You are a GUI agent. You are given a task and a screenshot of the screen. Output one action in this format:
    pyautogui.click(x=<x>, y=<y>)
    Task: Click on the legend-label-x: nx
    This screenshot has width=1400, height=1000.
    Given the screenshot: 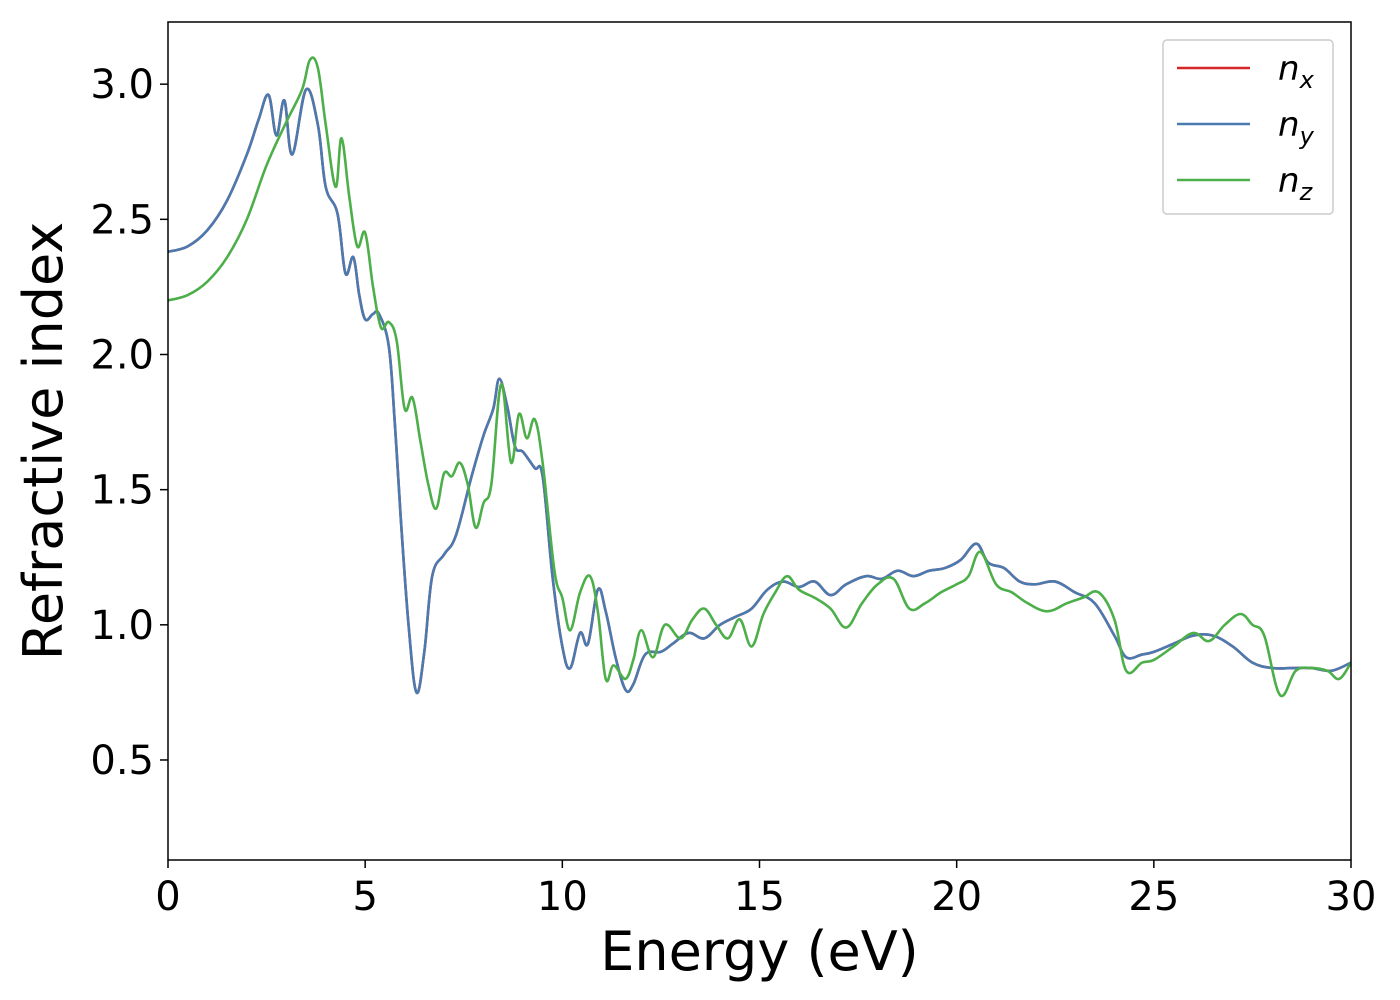 What is the action you would take?
    pyautogui.click(x=1296, y=71)
    